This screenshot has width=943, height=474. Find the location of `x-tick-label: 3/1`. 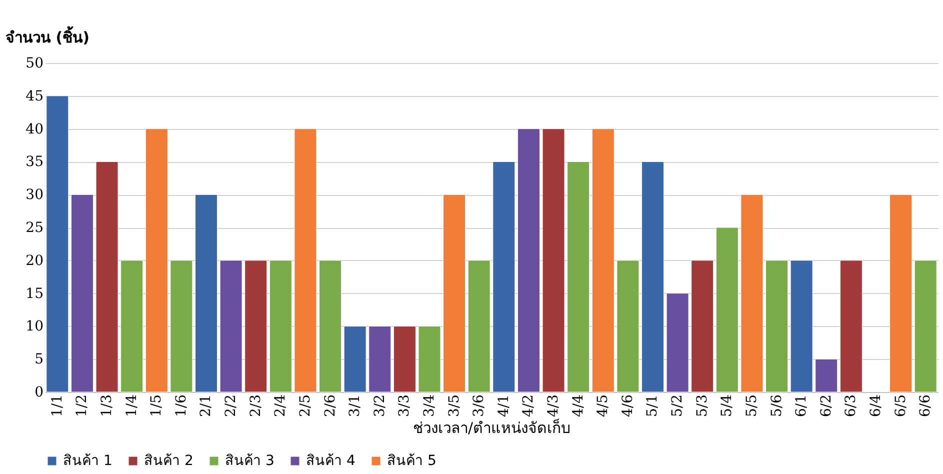

x-tick-label: 3/1 is located at coordinates (355, 406).